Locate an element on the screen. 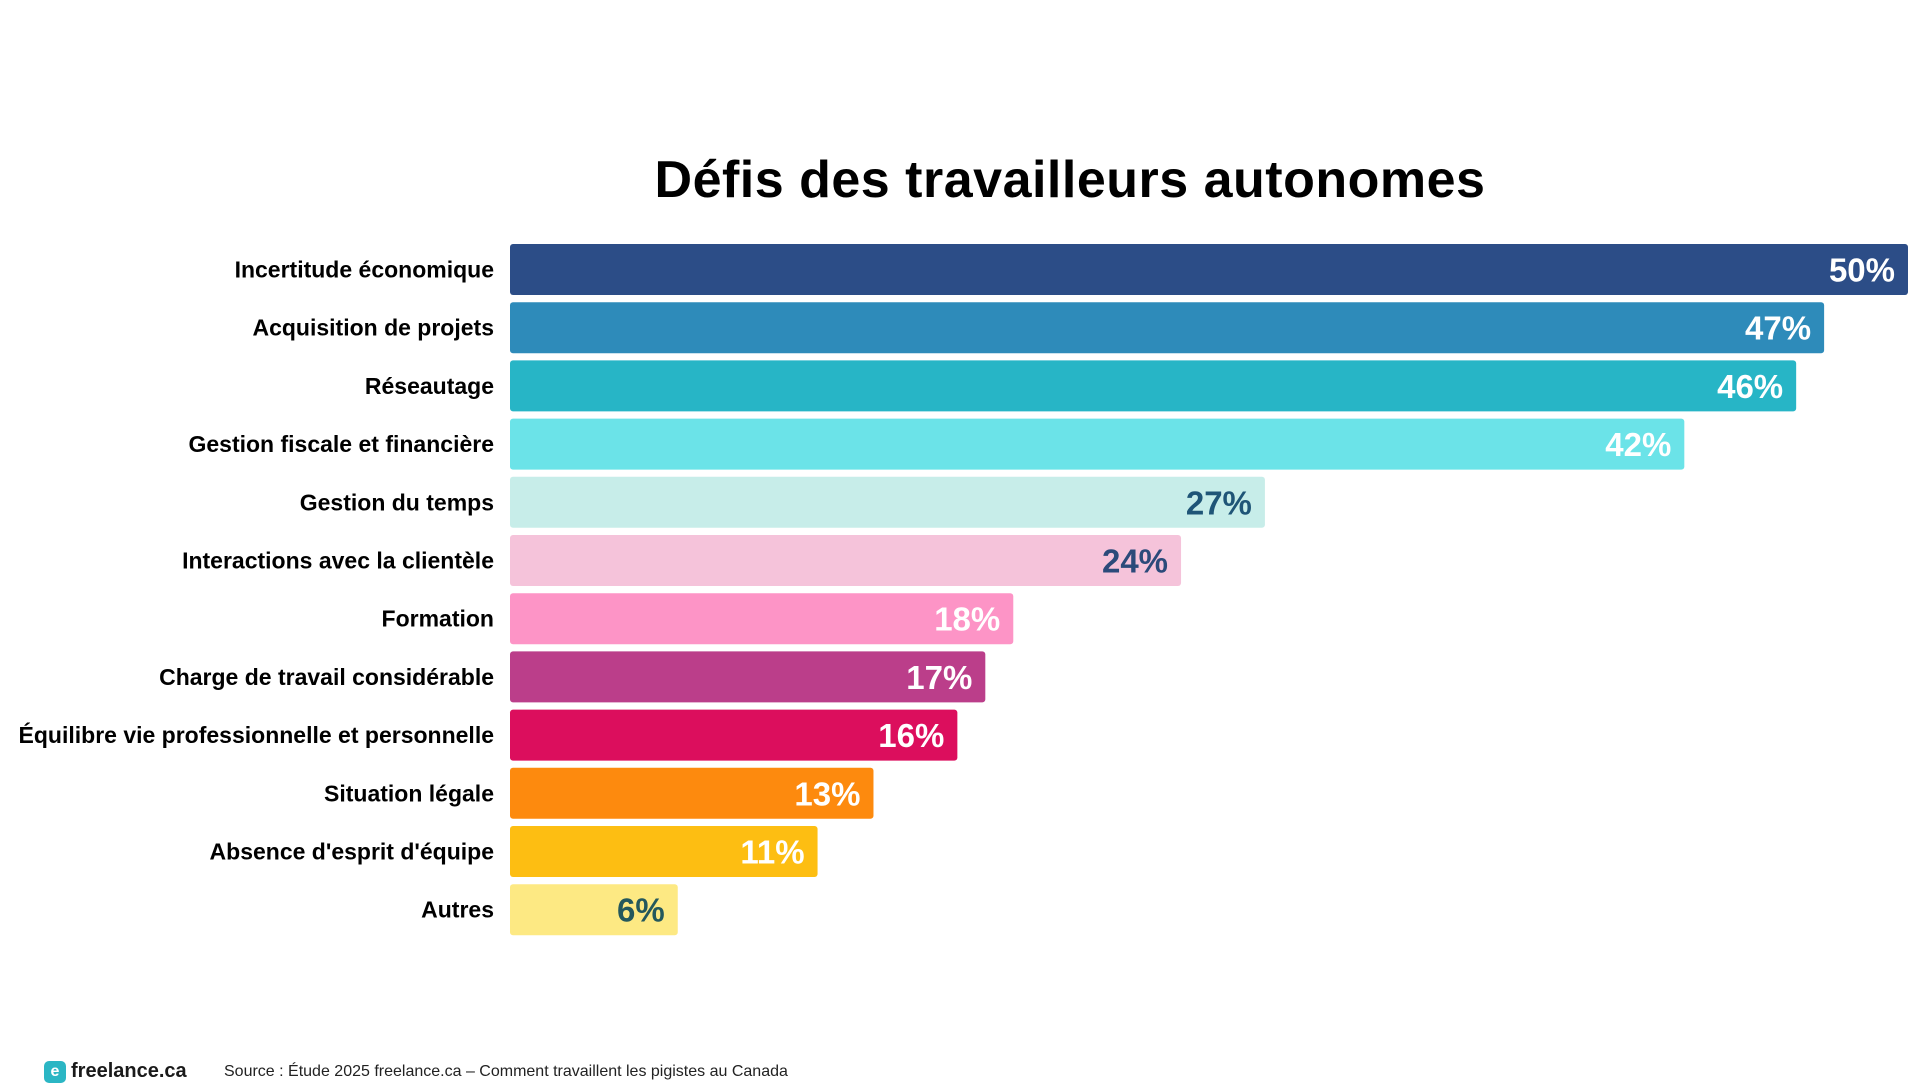  logo-text: freelance.ca is located at coordinates (129, 1071).